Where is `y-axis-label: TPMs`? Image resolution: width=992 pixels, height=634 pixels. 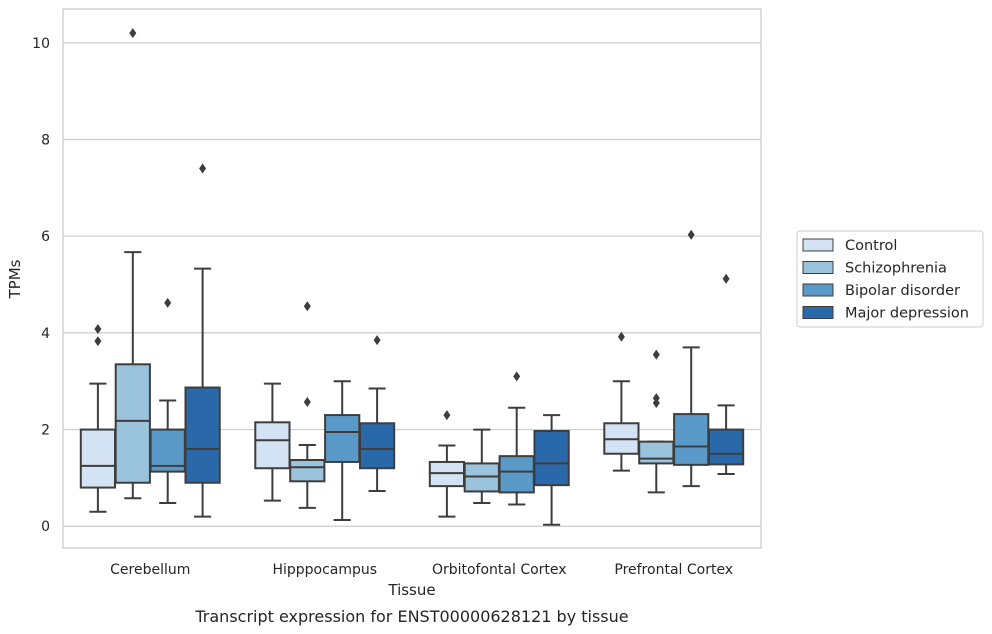 y-axis-label: TPMs is located at coordinates (15, 279).